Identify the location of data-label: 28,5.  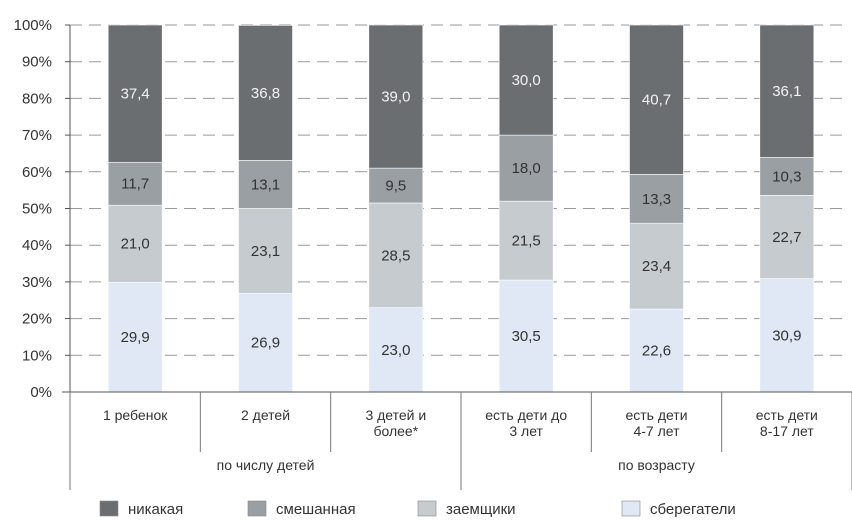
(395, 255).